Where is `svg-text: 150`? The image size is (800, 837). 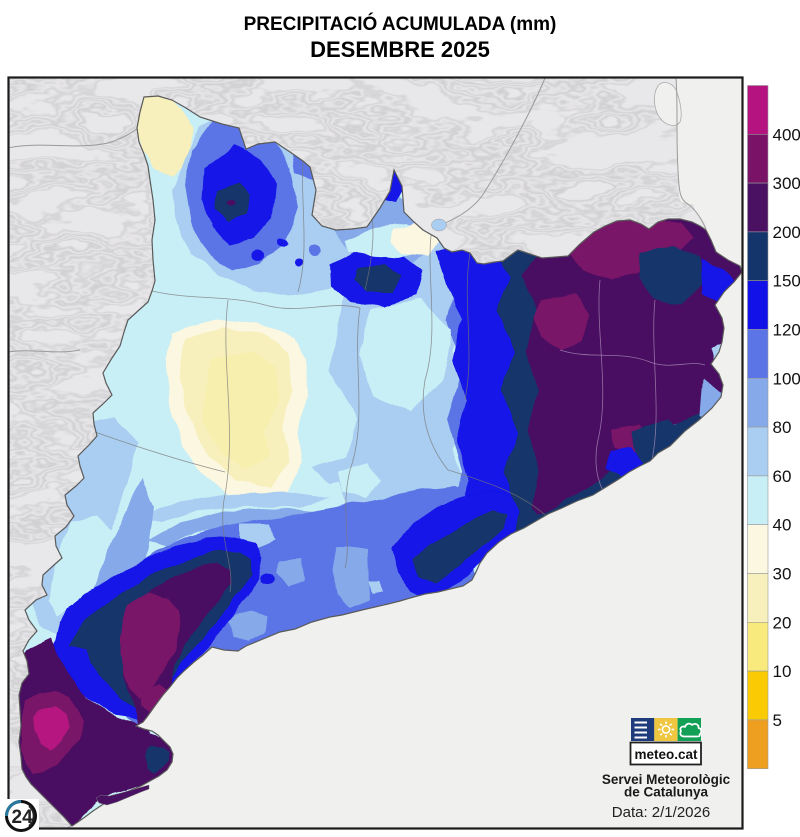
svg-text: 150 is located at coordinates (786, 281).